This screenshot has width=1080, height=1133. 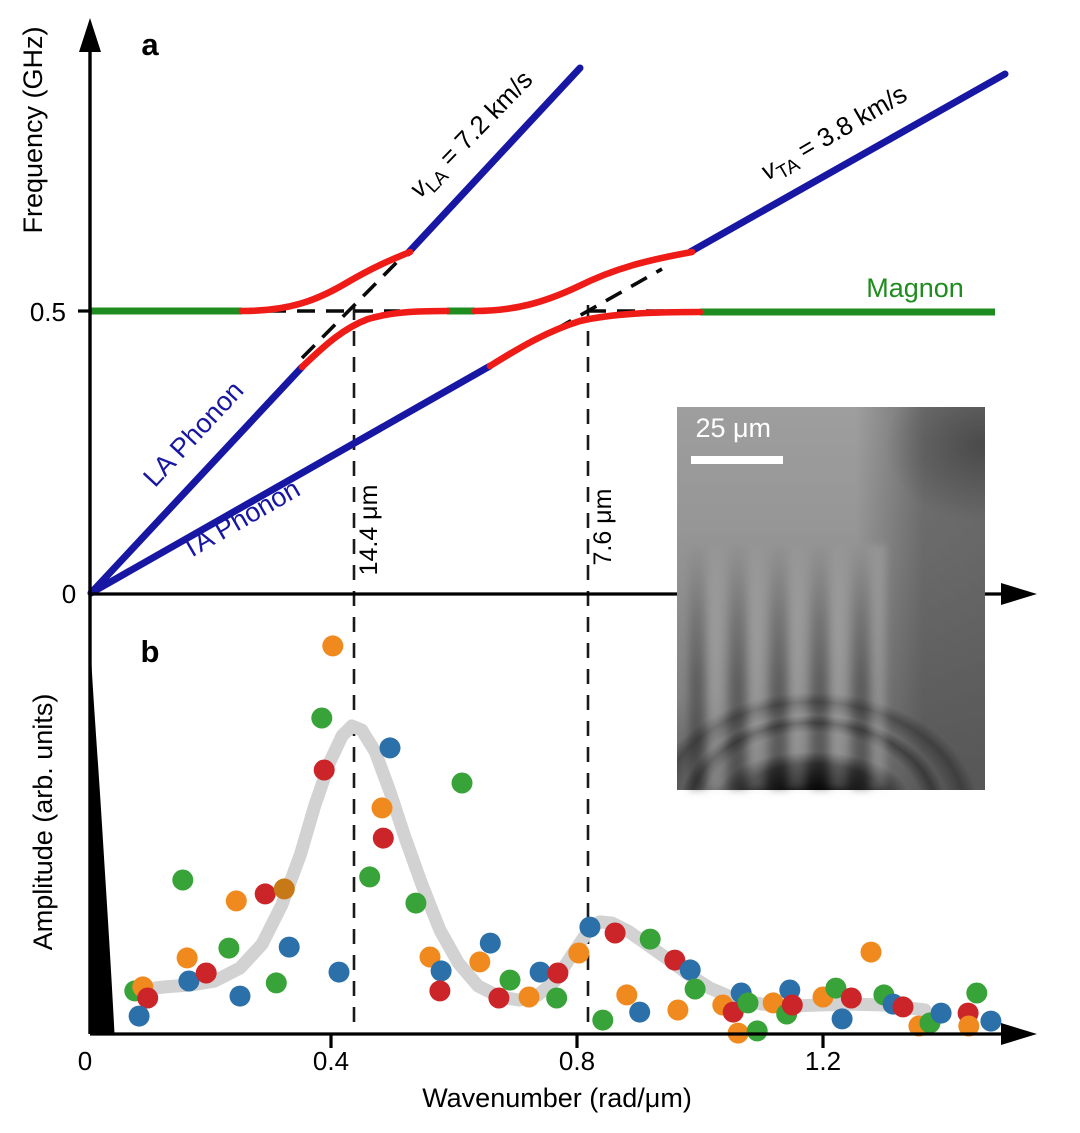 I want to click on x-tick-label-0.8: 0.8, so click(x=577, y=1061).